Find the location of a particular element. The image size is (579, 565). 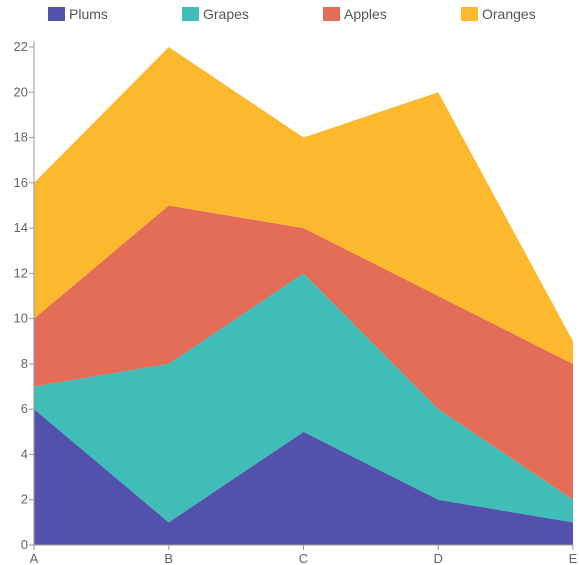

y-tick-label: 16 is located at coordinates (21, 182).